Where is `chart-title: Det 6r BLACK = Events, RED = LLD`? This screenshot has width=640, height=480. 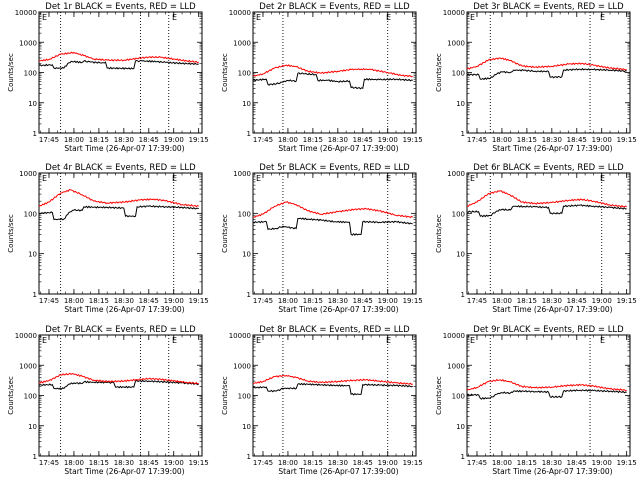 chart-title: Det 6r BLACK = Events, RED = LLD is located at coordinates (548, 168).